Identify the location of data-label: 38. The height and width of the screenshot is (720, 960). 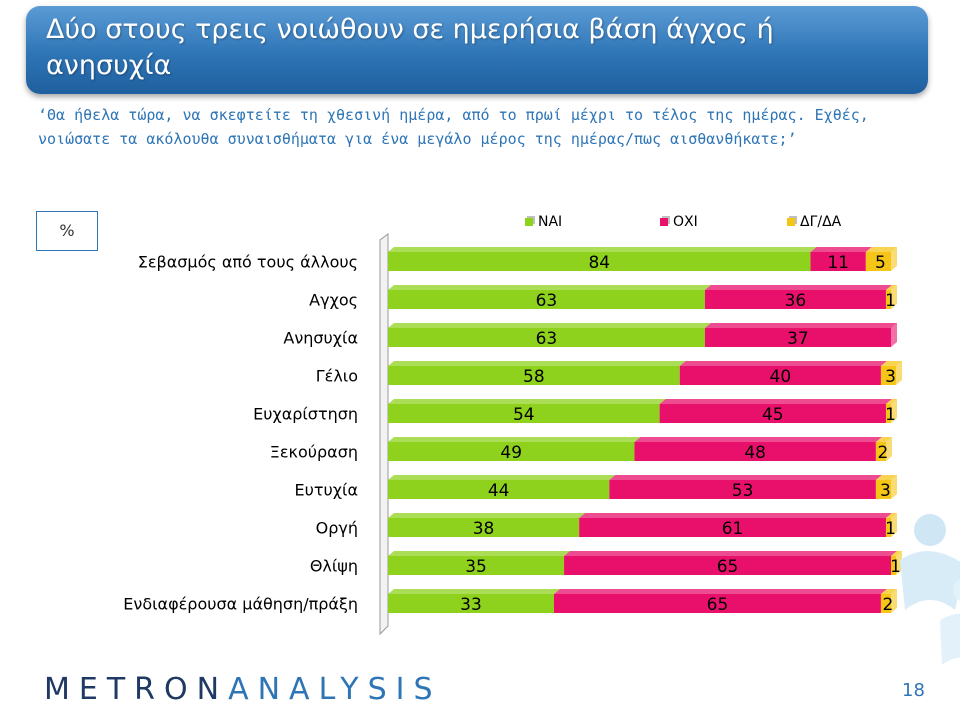
(484, 529).